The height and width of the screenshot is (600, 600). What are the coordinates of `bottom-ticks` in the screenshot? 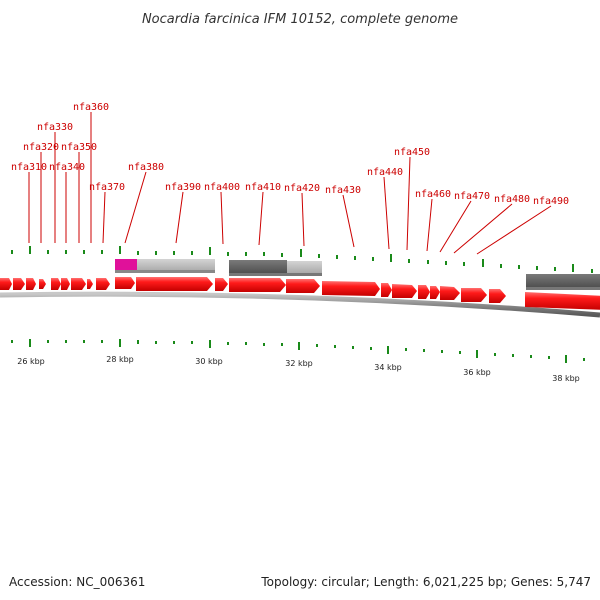 It's located at (298, 351).